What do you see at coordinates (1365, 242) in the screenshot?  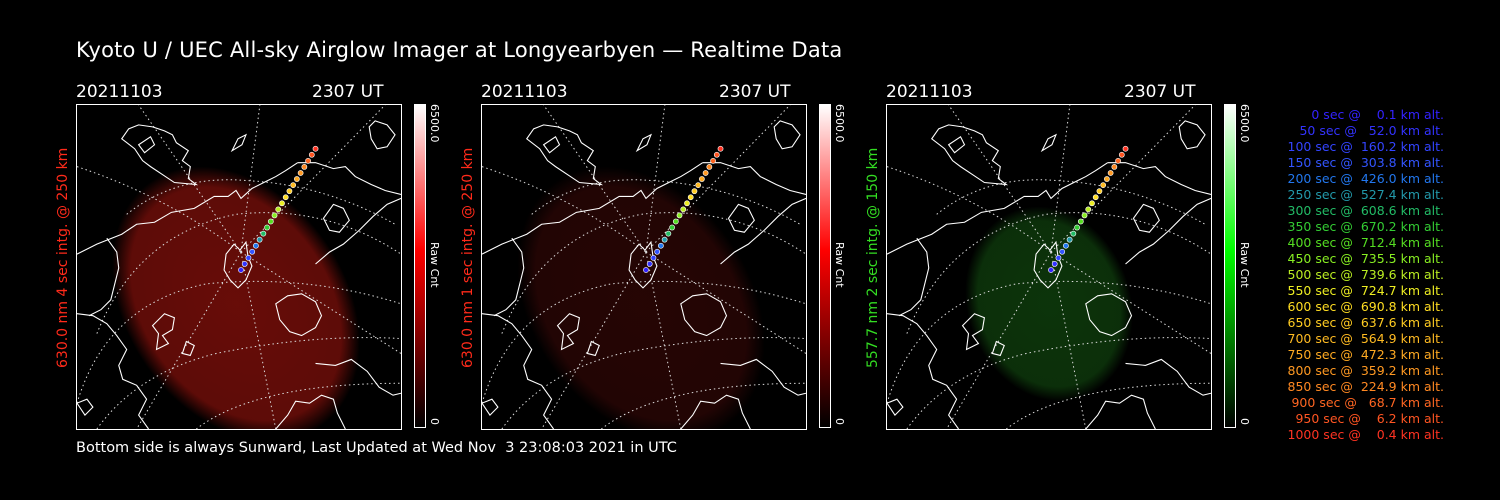 I see `legend-row: 400 sec @ 712.4 km alt.` at bounding box center [1365, 242].